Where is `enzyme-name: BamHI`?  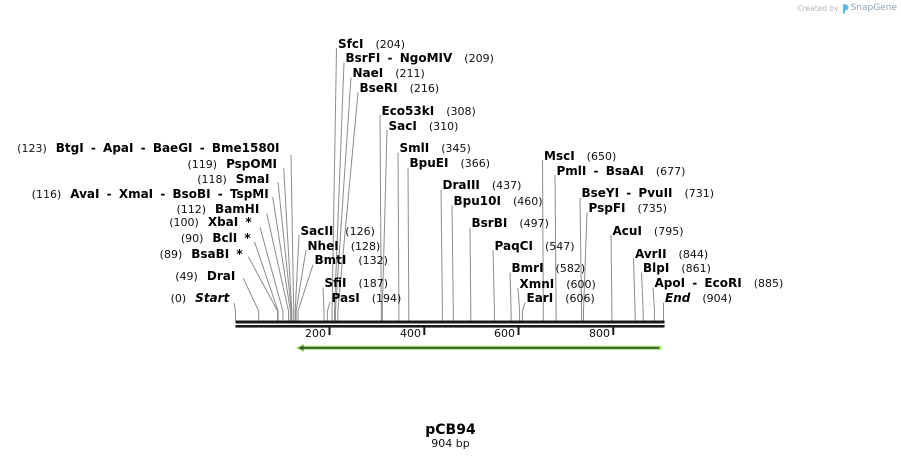 enzyme-name: BamHI is located at coordinates (237, 208).